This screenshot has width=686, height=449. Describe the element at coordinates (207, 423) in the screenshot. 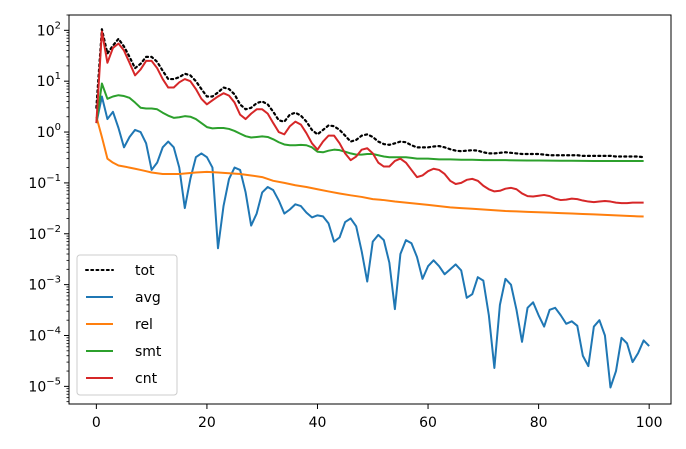

I see `x-tick-label: 20` at that location.